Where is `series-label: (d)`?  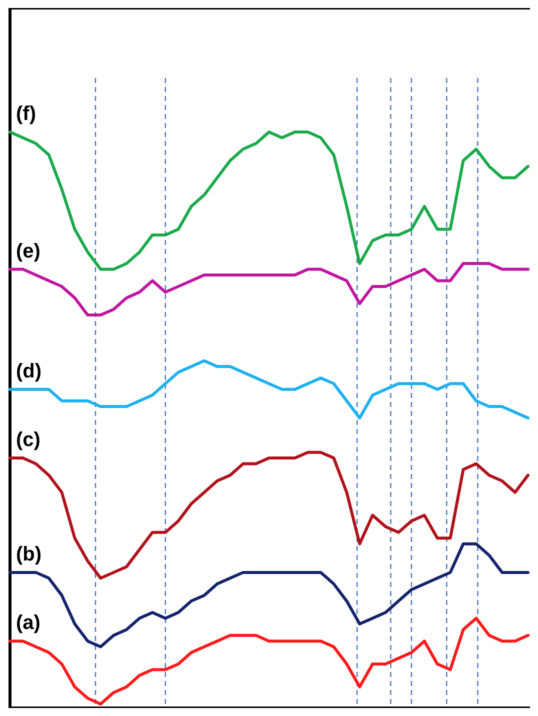
series-label: (d) is located at coordinates (29, 371).